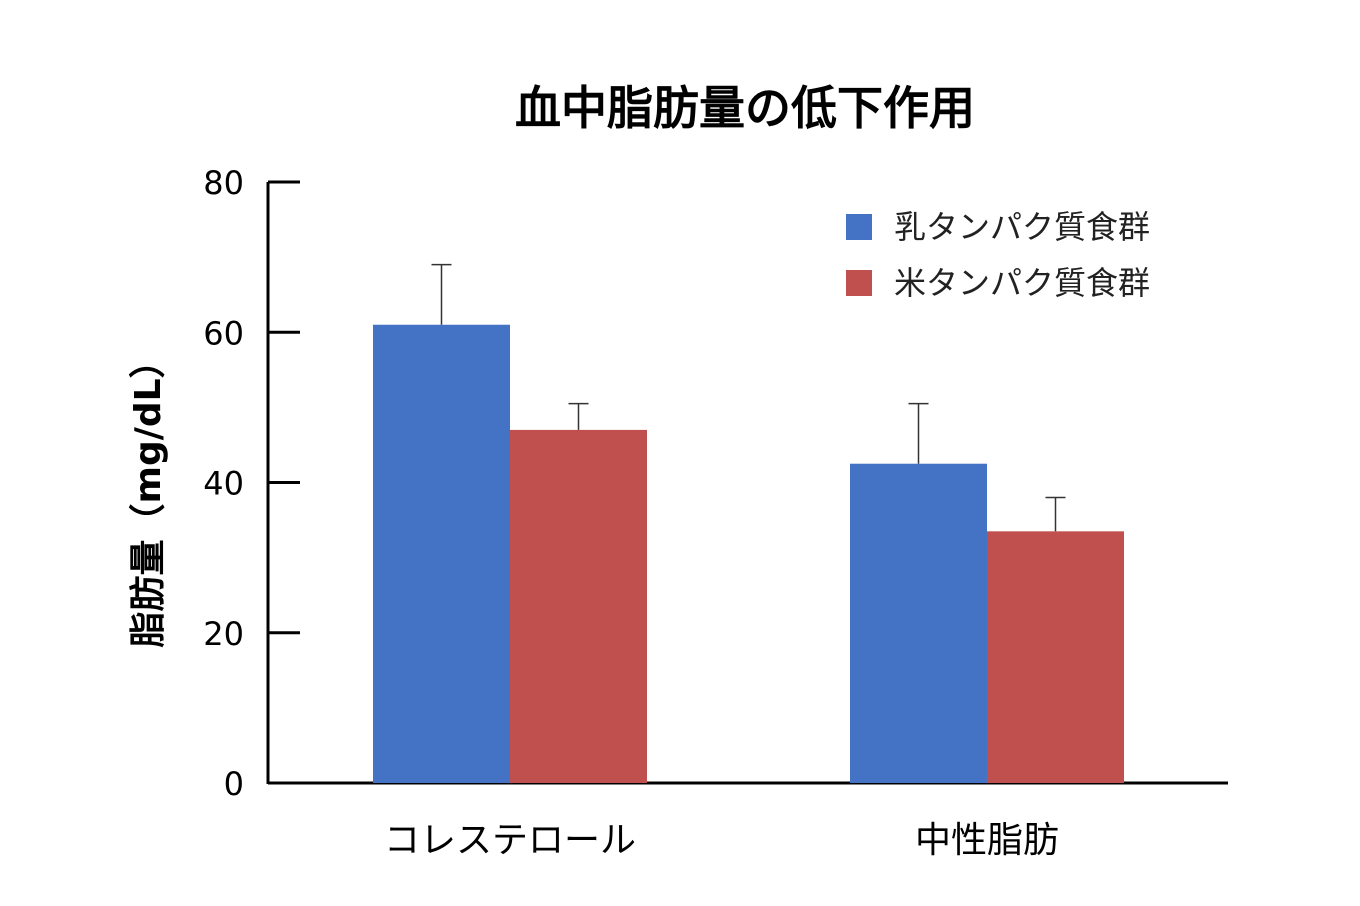 The image size is (1360, 906). Describe the element at coordinates (745, 108) in the screenshot. I see `chart-title: 血中脂肪量の低下作用` at that location.